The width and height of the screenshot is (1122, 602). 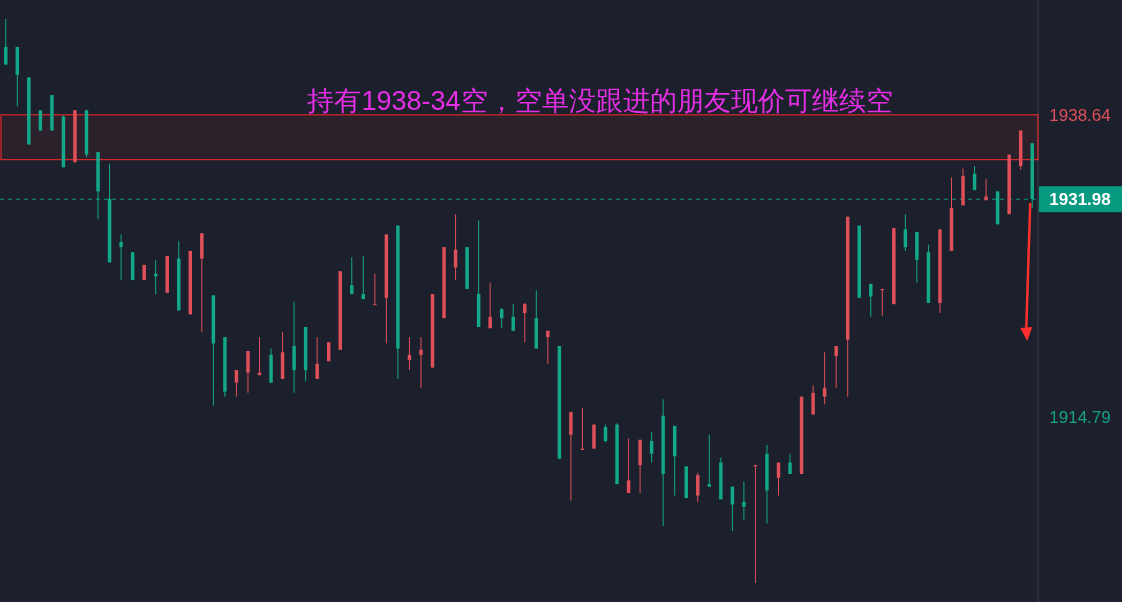 What do you see at coordinates (600, 101) in the screenshot?
I see `text: 持有1938-34空，空单没跟进的朋友现价可继续空` at bounding box center [600, 101].